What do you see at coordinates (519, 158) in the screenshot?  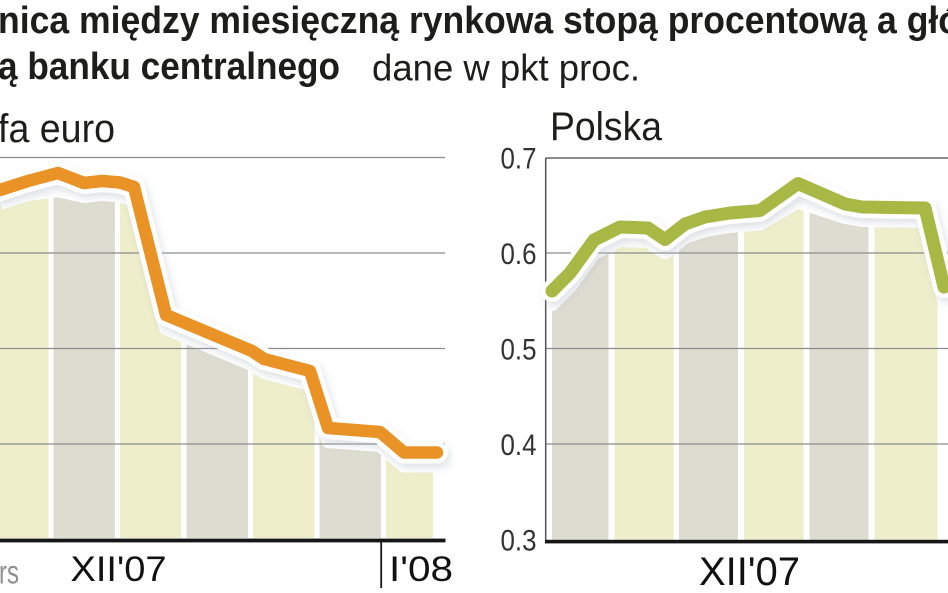 I see `svg-text: 0.7` at bounding box center [519, 158].